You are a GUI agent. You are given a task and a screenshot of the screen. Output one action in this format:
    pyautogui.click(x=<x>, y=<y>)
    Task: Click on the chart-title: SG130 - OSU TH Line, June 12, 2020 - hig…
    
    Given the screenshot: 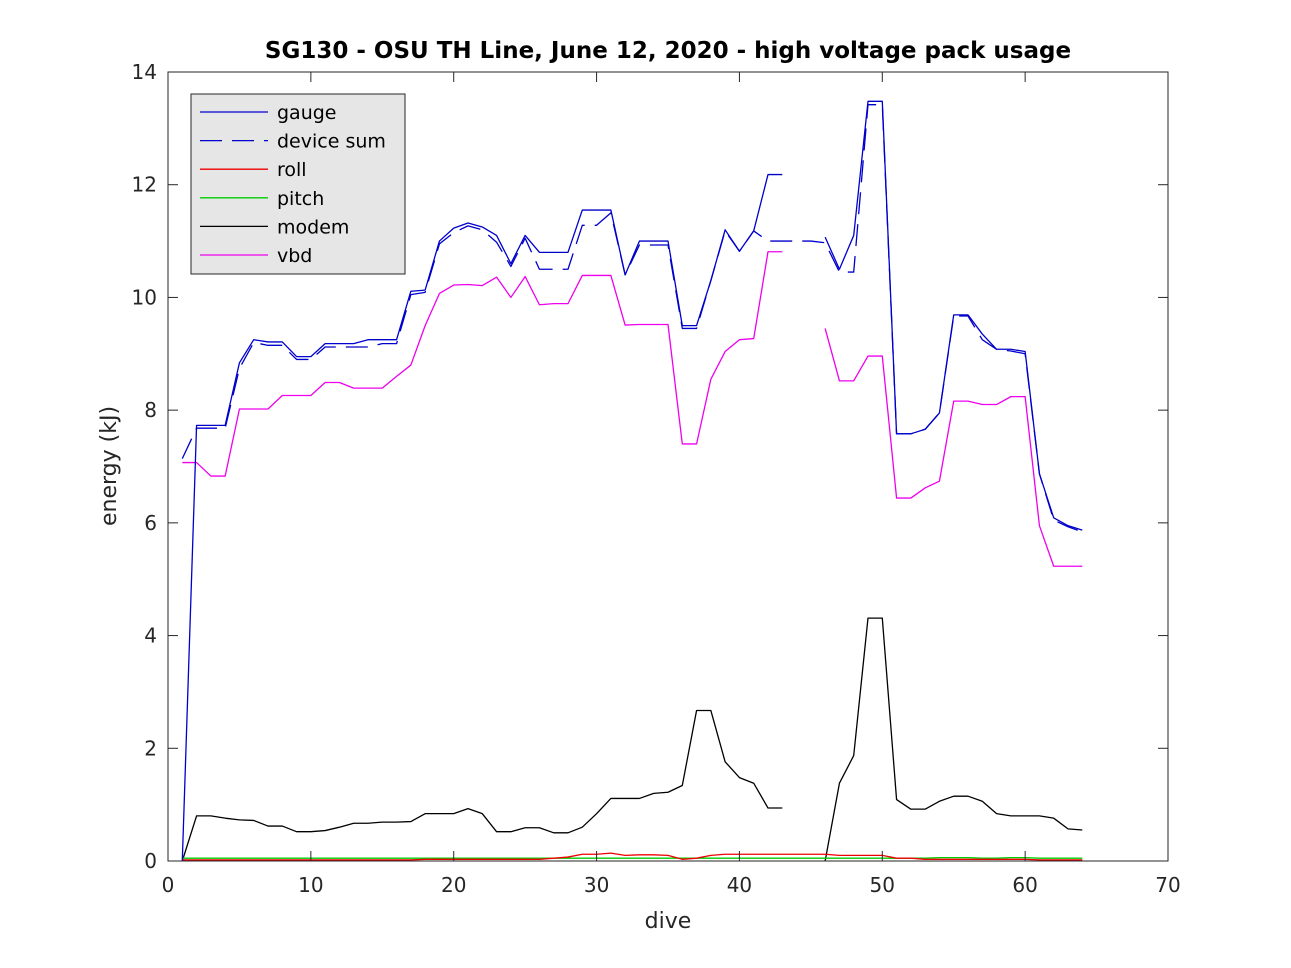 What is the action you would take?
    pyautogui.click(x=668, y=51)
    